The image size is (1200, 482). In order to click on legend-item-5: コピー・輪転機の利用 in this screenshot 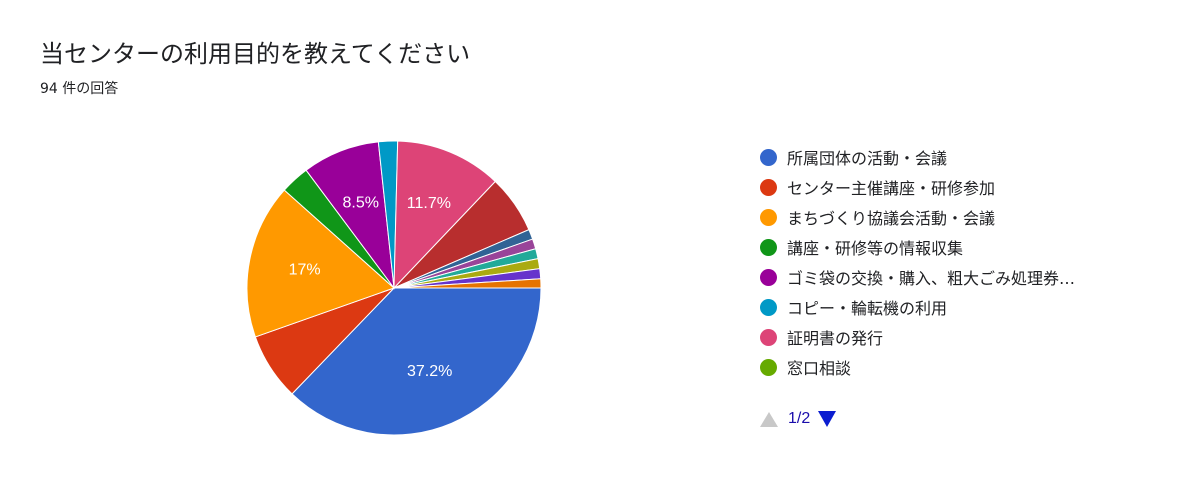, I will do `click(917, 307)`.